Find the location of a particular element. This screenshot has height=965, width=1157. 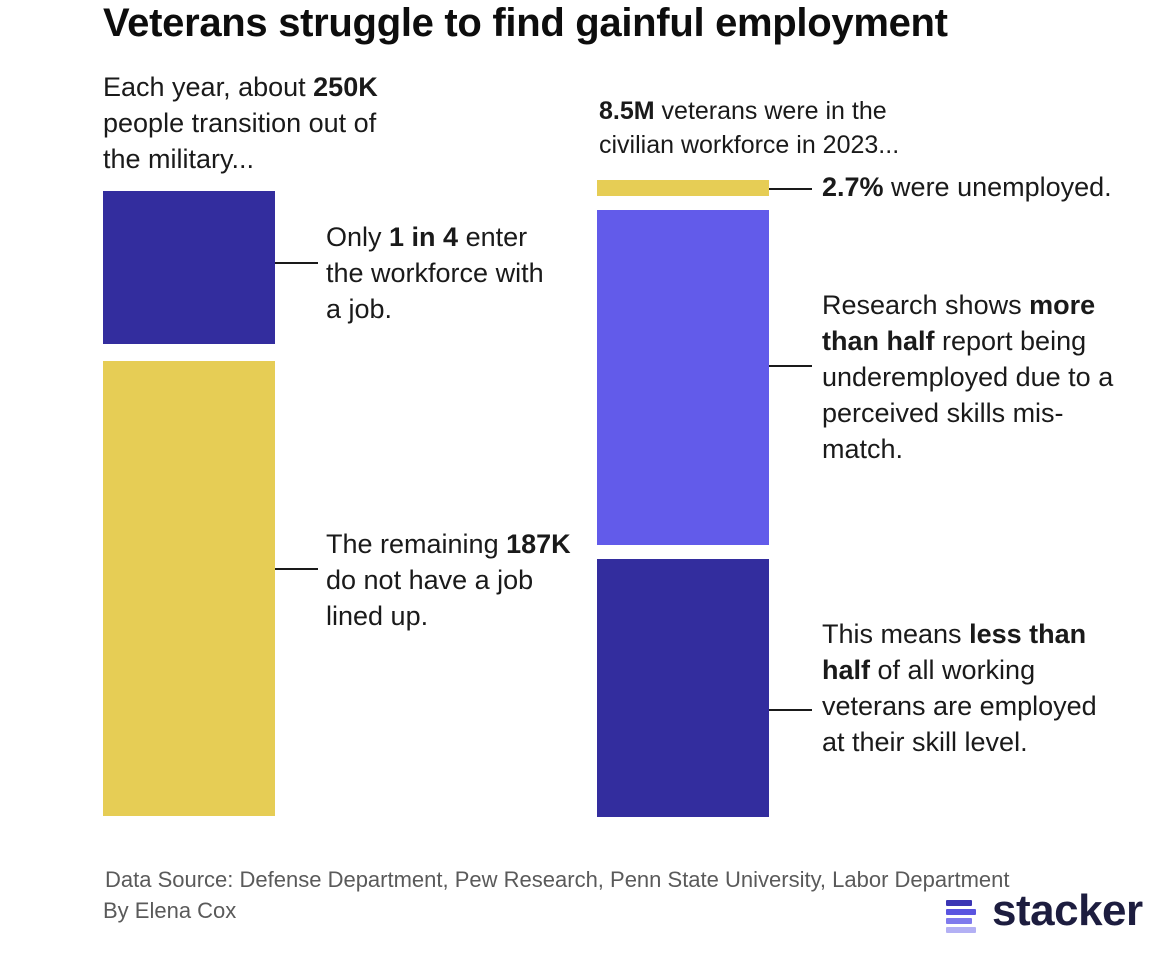

right-bar-unemployed is located at coordinates (683, 188).